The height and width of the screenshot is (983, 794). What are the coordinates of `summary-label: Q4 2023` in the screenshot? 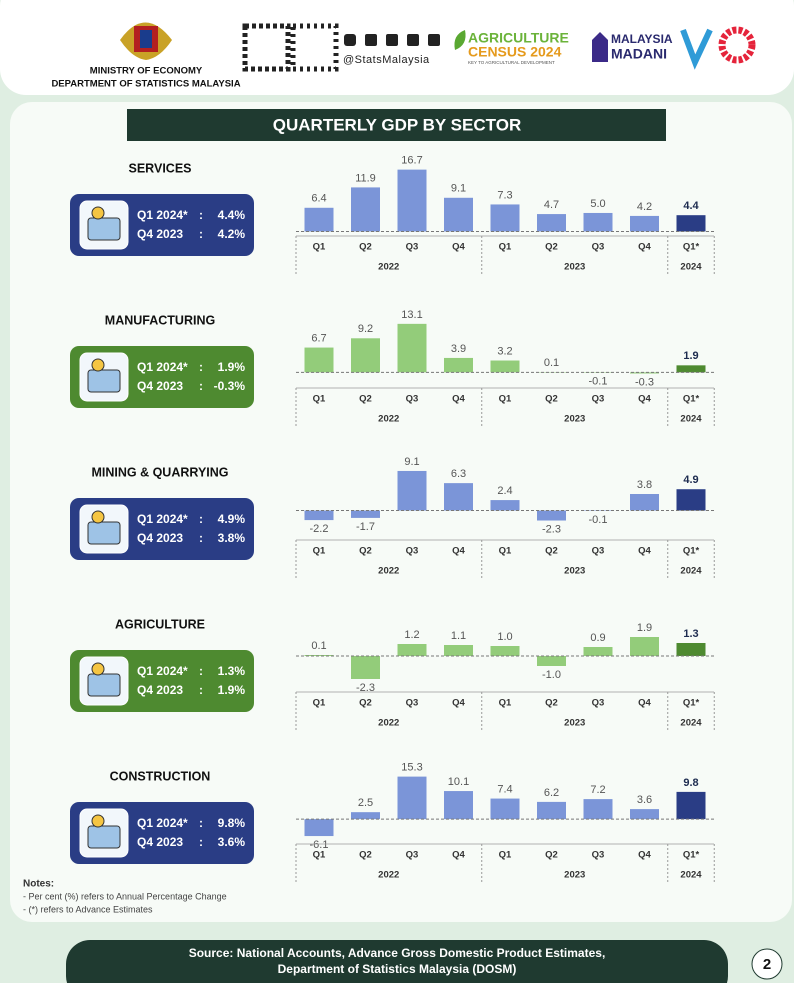 It's located at (160, 234).